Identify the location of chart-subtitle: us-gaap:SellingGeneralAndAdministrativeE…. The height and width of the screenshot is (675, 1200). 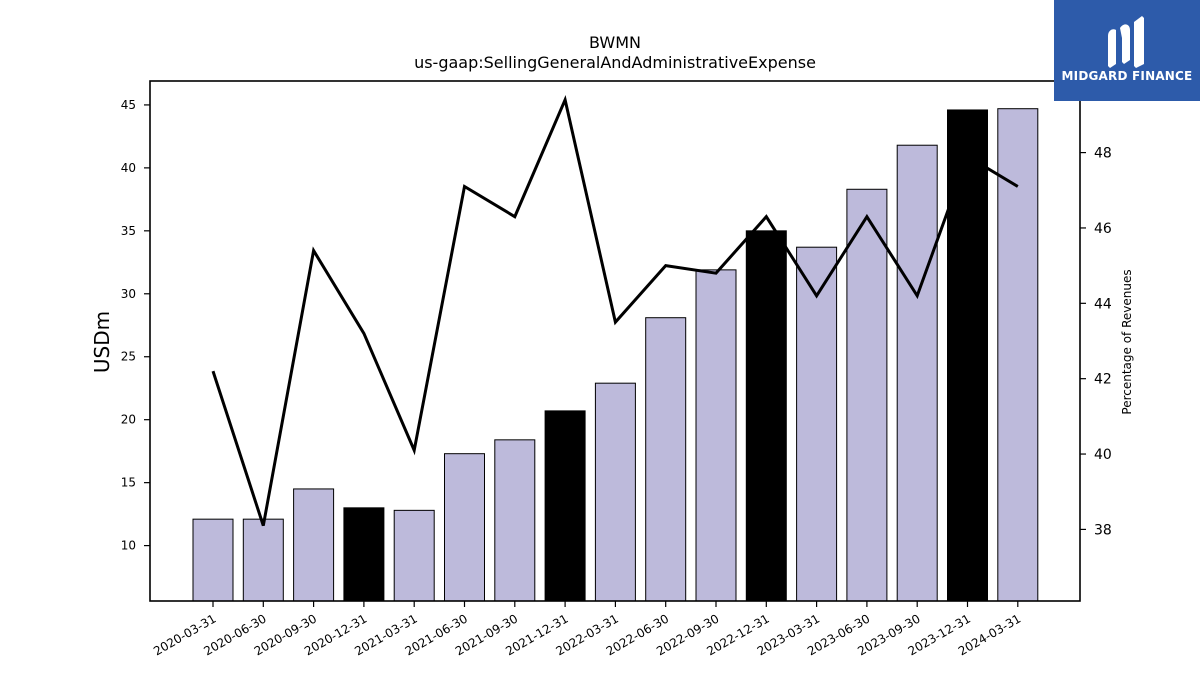
(615, 62).